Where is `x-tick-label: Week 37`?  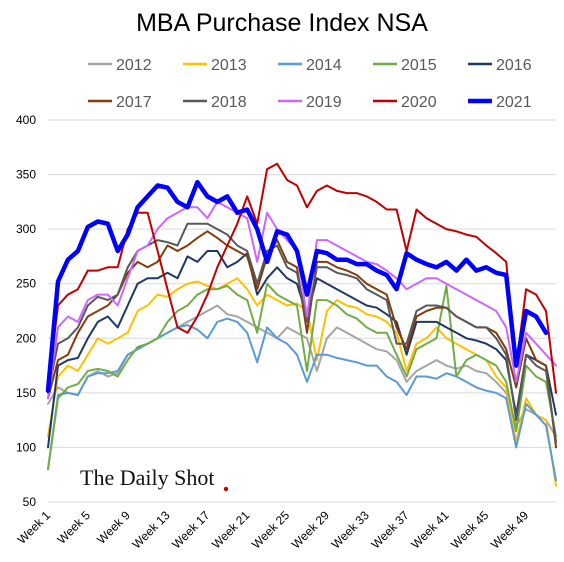
x-tick-label: Week 37 is located at coordinates (389, 529).